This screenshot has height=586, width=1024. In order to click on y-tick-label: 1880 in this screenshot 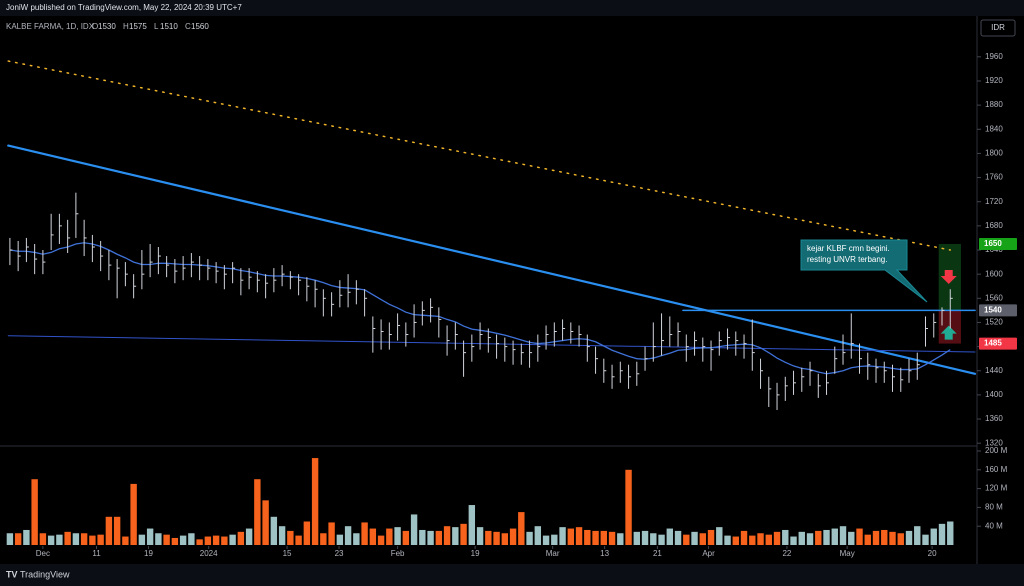, I will do `click(994, 104)`.